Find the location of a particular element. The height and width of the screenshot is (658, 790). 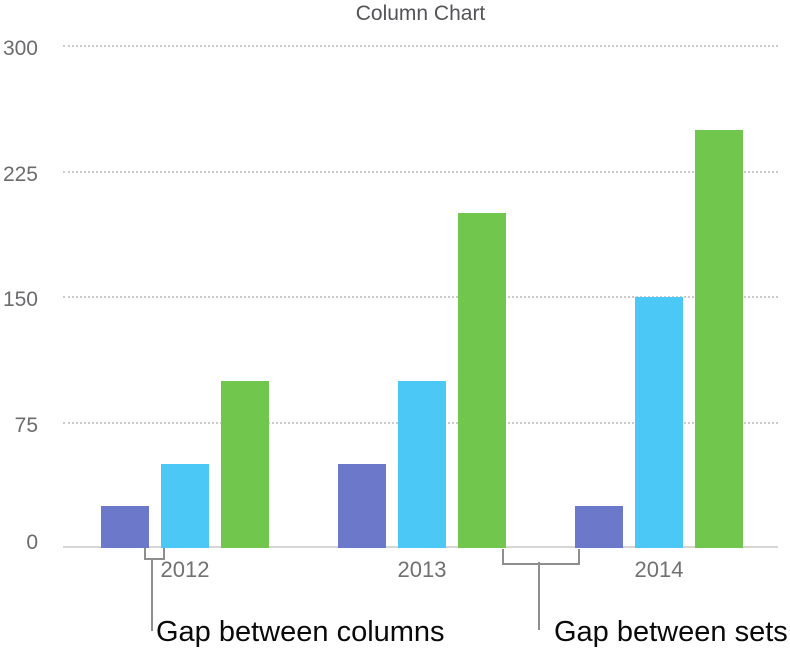

bar-2012-blue is located at coordinates (185, 506).